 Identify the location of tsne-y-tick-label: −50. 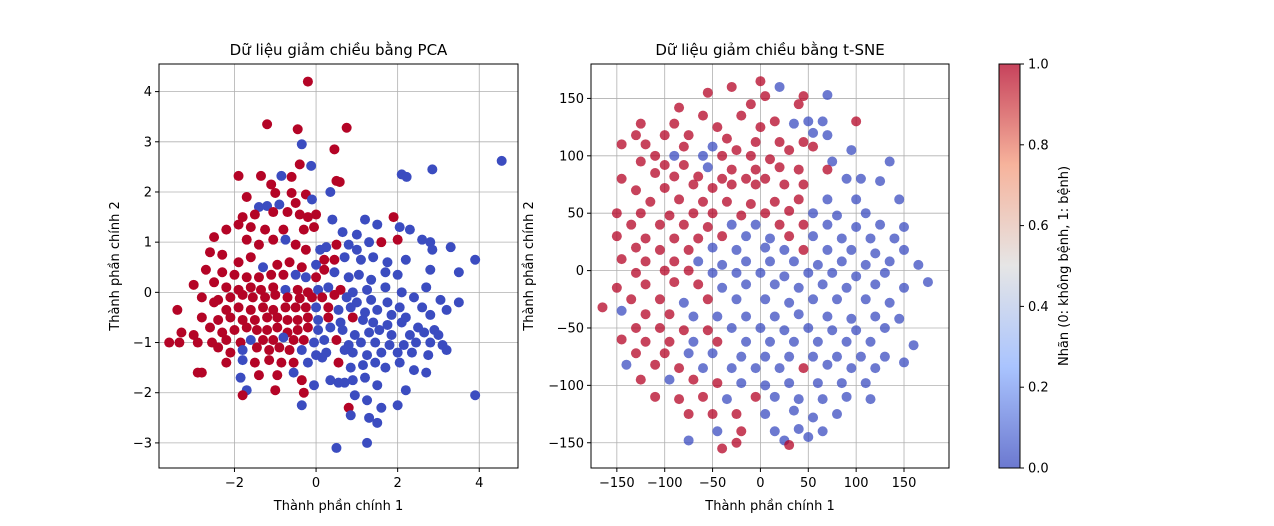
(570, 328).